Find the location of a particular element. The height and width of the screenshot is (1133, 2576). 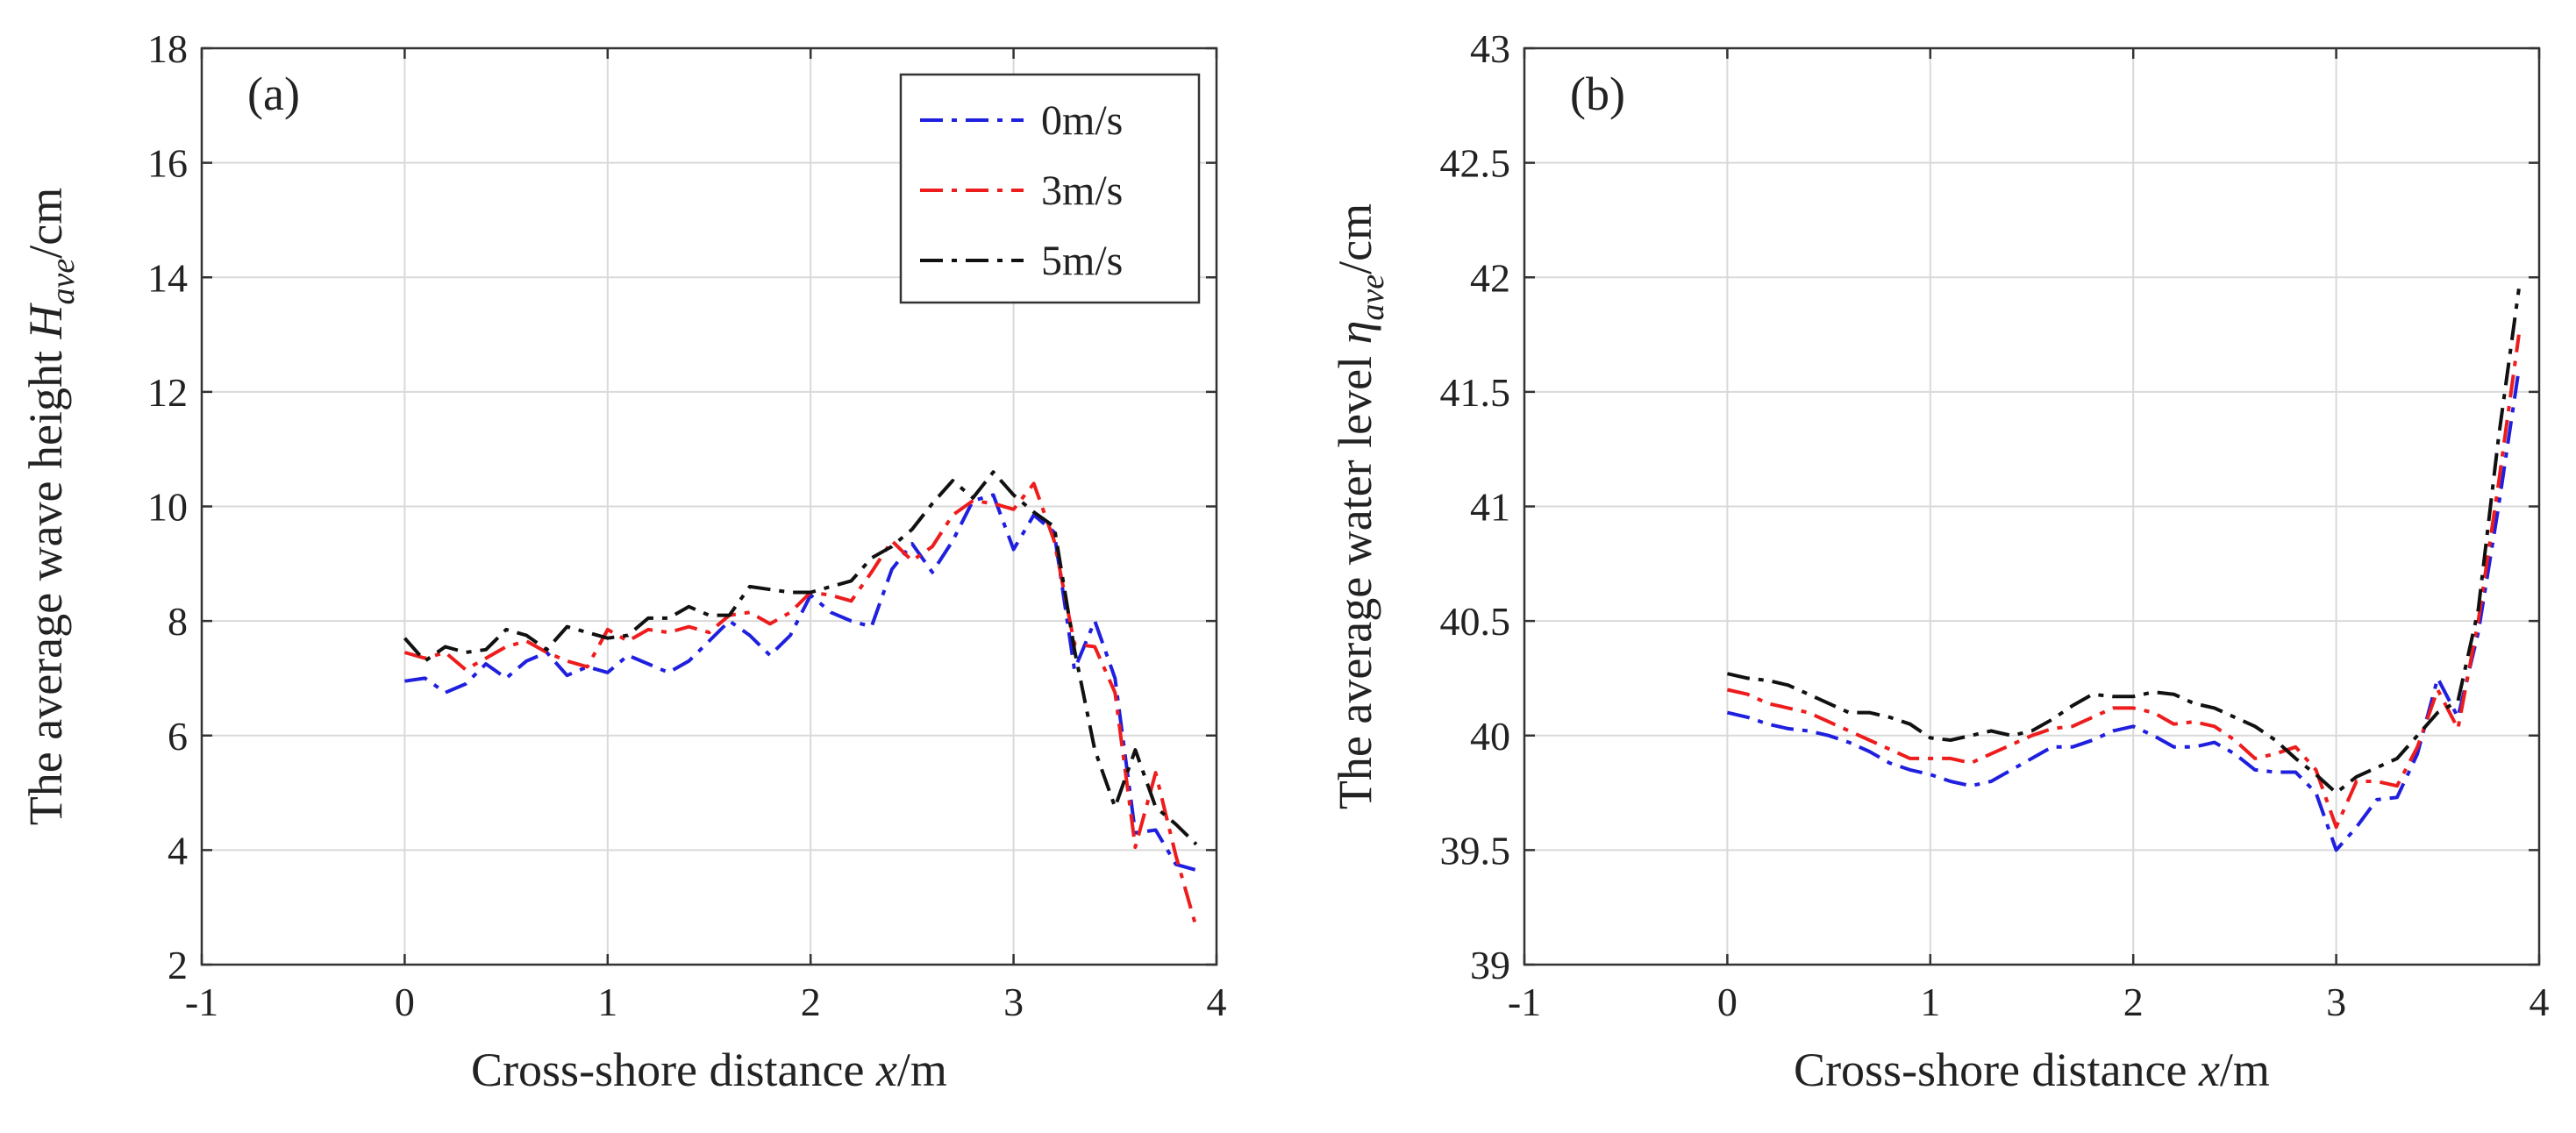

y-tick-label: 18 is located at coordinates (168, 48).